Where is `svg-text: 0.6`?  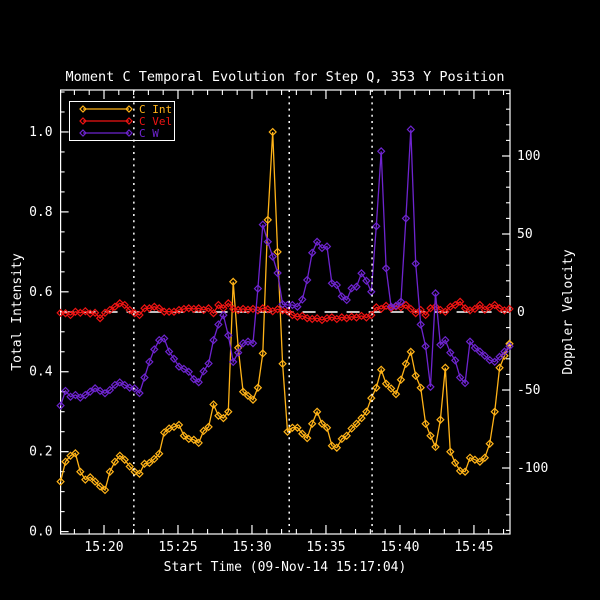 svg-text: 0.6 is located at coordinates (40, 292).